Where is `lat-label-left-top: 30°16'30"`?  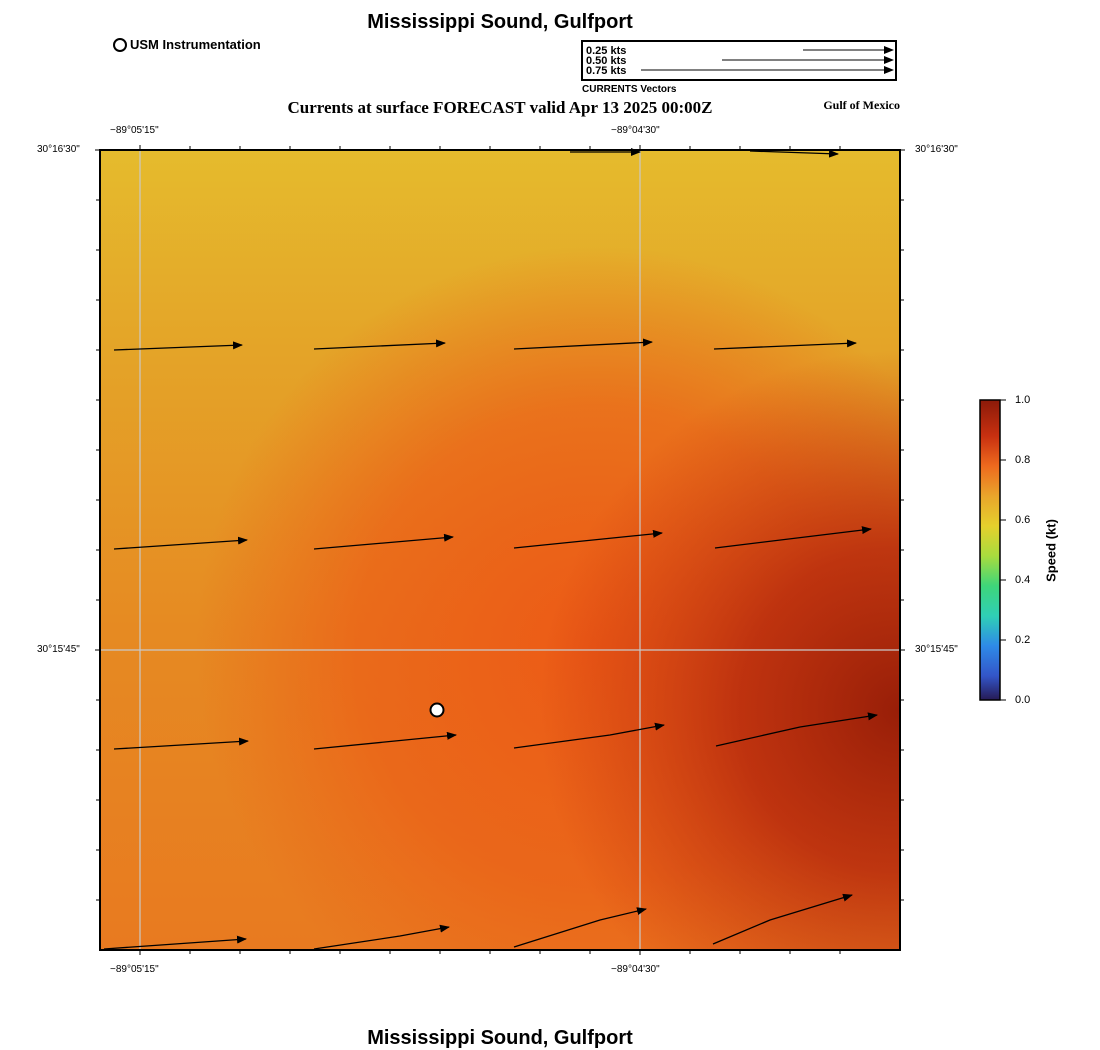
lat-label-left-top: 30°16'30" is located at coordinates (58, 149).